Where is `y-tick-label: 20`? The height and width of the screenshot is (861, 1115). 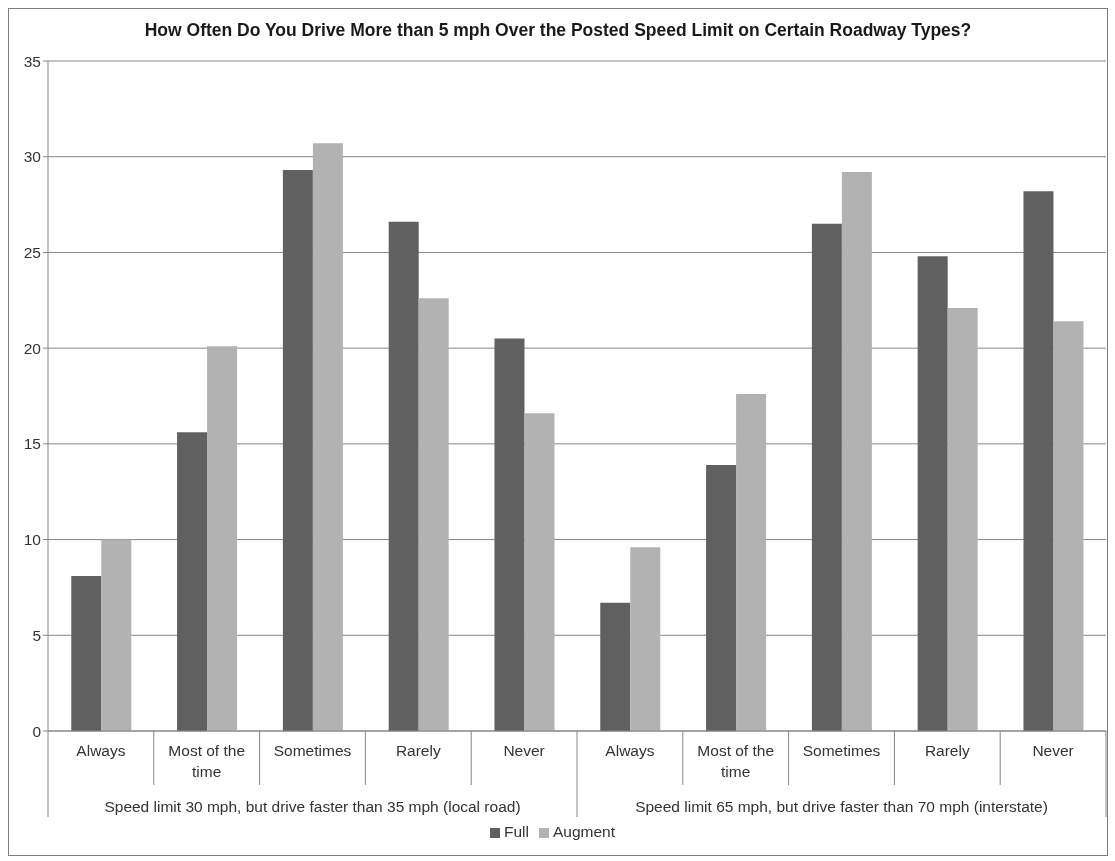
y-tick-label: 20 is located at coordinates (32, 348).